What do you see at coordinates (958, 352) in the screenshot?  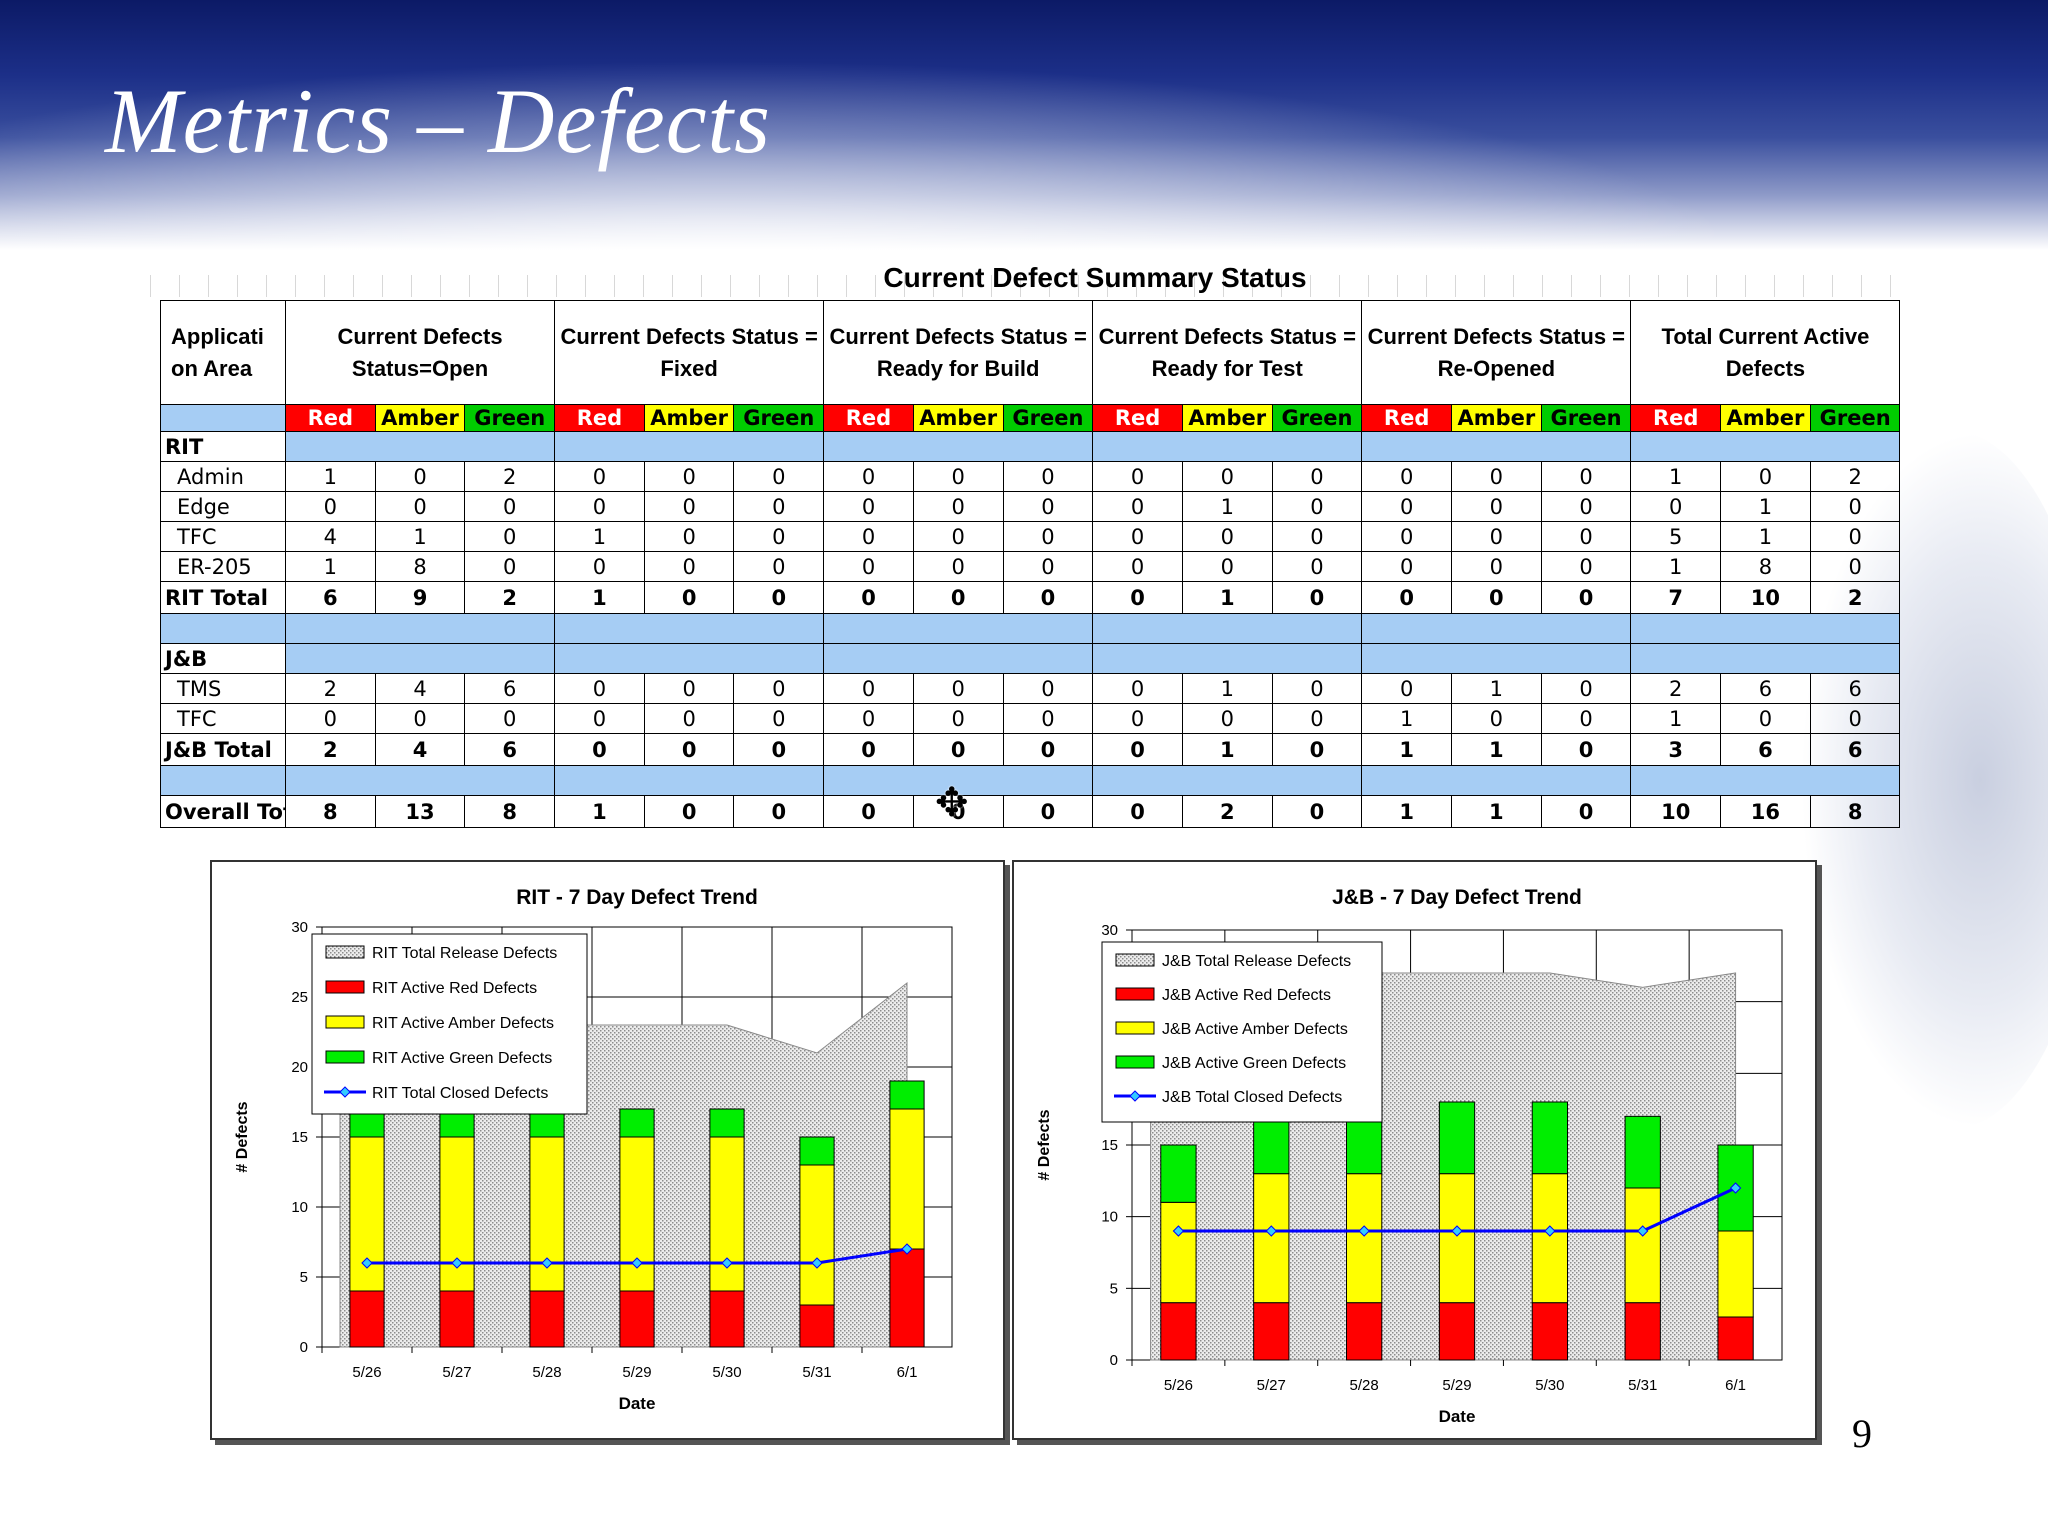 I see `status-group-header: Current Defects Status = Ready for Build` at bounding box center [958, 352].